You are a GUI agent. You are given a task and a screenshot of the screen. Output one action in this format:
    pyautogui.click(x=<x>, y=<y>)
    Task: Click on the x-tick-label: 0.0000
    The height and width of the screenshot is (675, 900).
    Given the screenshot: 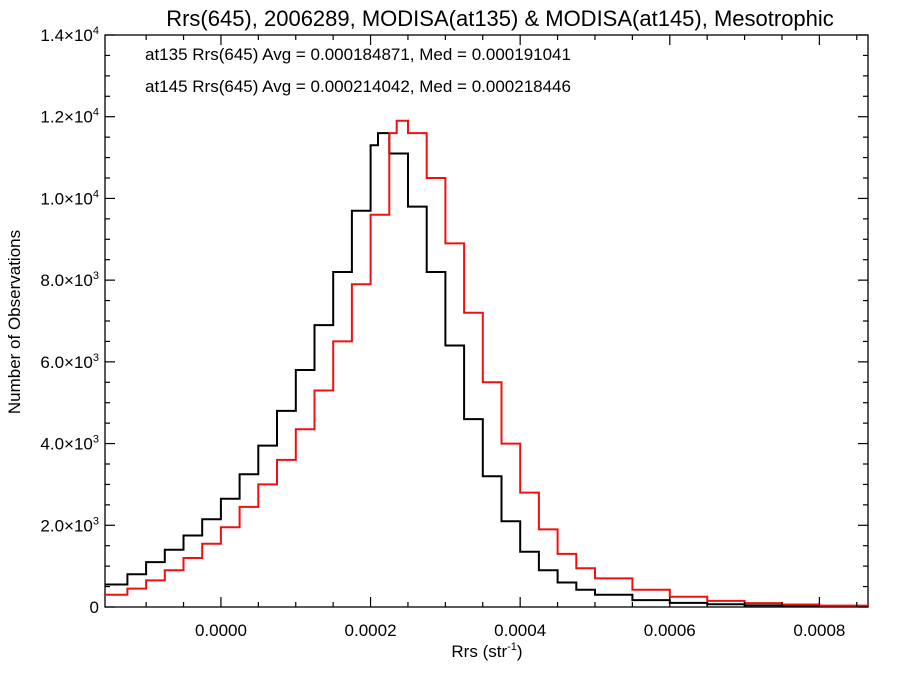 What is the action you would take?
    pyautogui.click(x=221, y=630)
    